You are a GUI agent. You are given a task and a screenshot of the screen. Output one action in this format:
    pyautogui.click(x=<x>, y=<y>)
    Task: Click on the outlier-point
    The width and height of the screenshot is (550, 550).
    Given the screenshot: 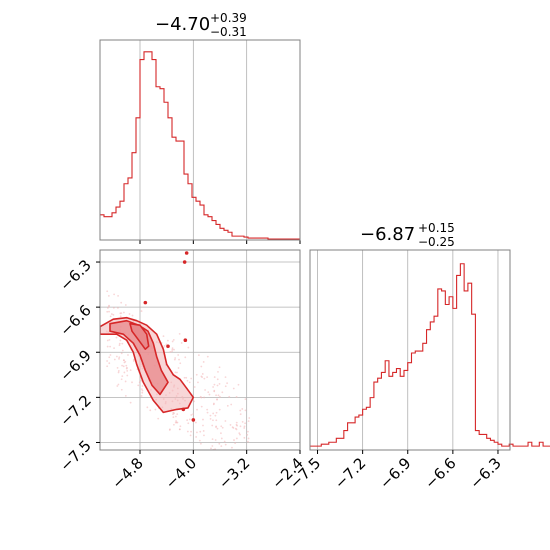 What is the action you would take?
    pyautogui.click(x=168, y=346)
    